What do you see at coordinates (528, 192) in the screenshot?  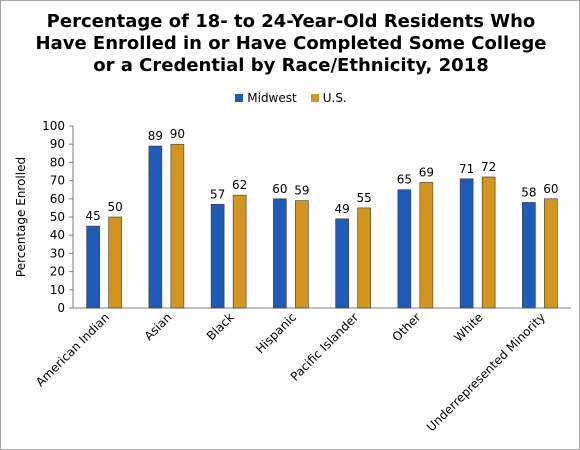 I see `data-label-midwest: 58` at bounding box center [528, 192].